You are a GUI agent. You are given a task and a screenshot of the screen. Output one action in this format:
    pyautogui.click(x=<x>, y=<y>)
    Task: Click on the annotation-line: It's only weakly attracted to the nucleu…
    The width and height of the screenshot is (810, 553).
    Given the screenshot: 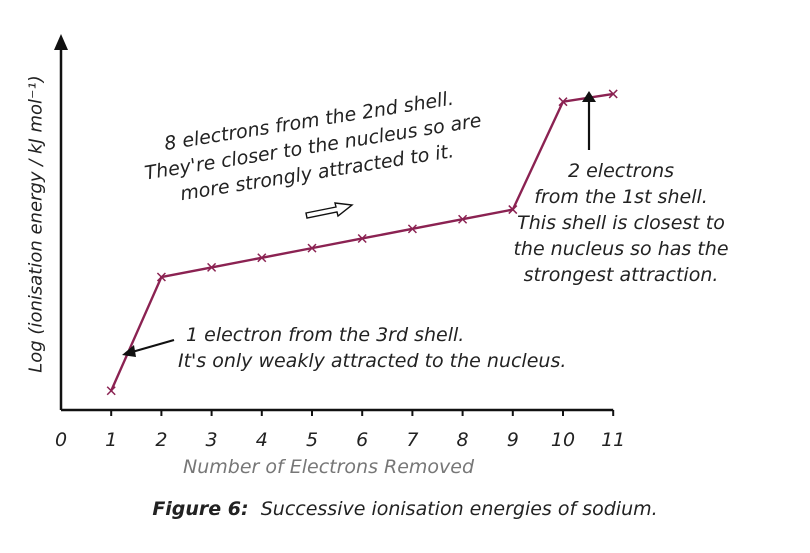 What is the action you would take?
    pyautogui.click(x=372, y=361)
    